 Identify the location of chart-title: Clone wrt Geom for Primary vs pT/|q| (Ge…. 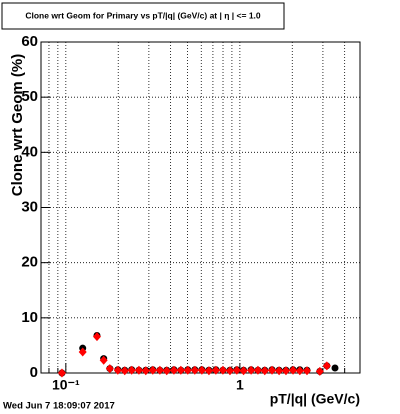
(143, 15).